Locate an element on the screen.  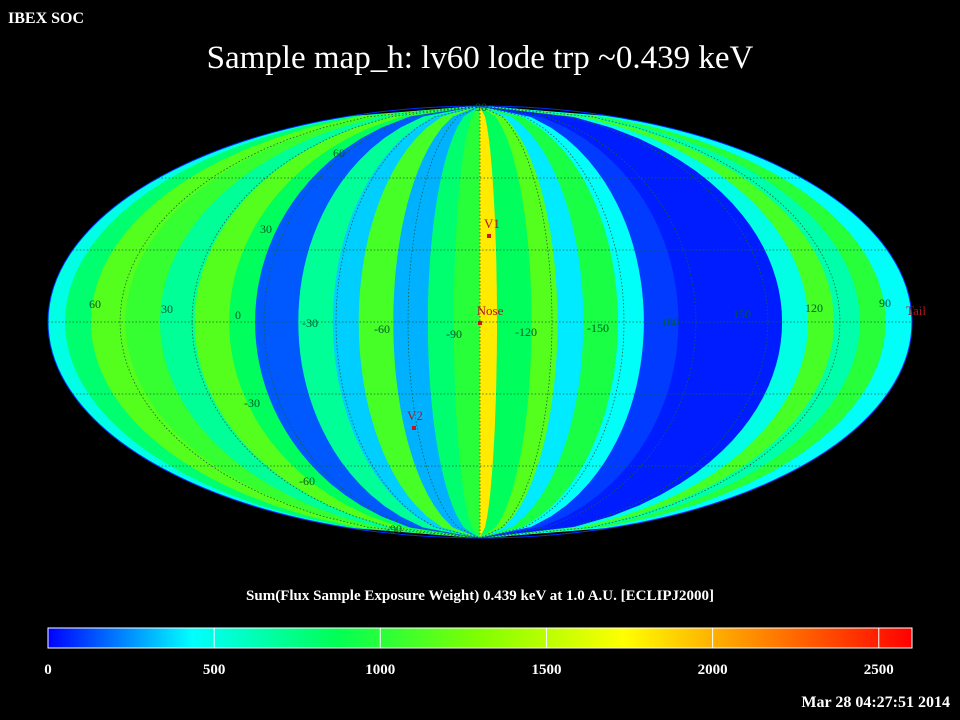
lat-label: 30 is located at coordinates (266, 229).